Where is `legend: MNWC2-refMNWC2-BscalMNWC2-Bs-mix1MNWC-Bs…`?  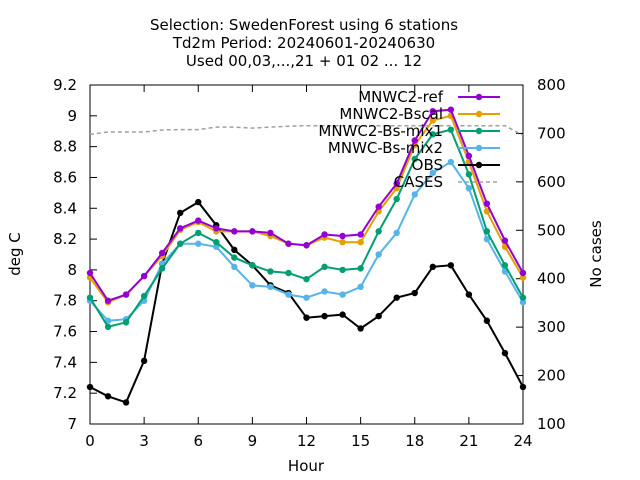
legend: MNWC2-refMNWC2-BscalMNWC2-Bs-mix1MNWC-Bs… is located at coordinates (409, 139).